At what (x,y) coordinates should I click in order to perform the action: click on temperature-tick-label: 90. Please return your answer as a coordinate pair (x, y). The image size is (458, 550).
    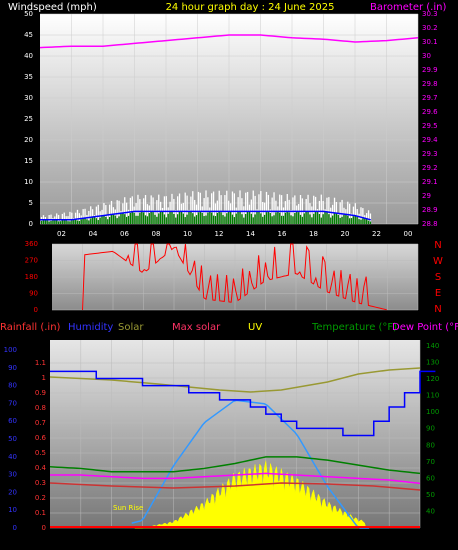
    Looking at the image, I should click on (430, 429).